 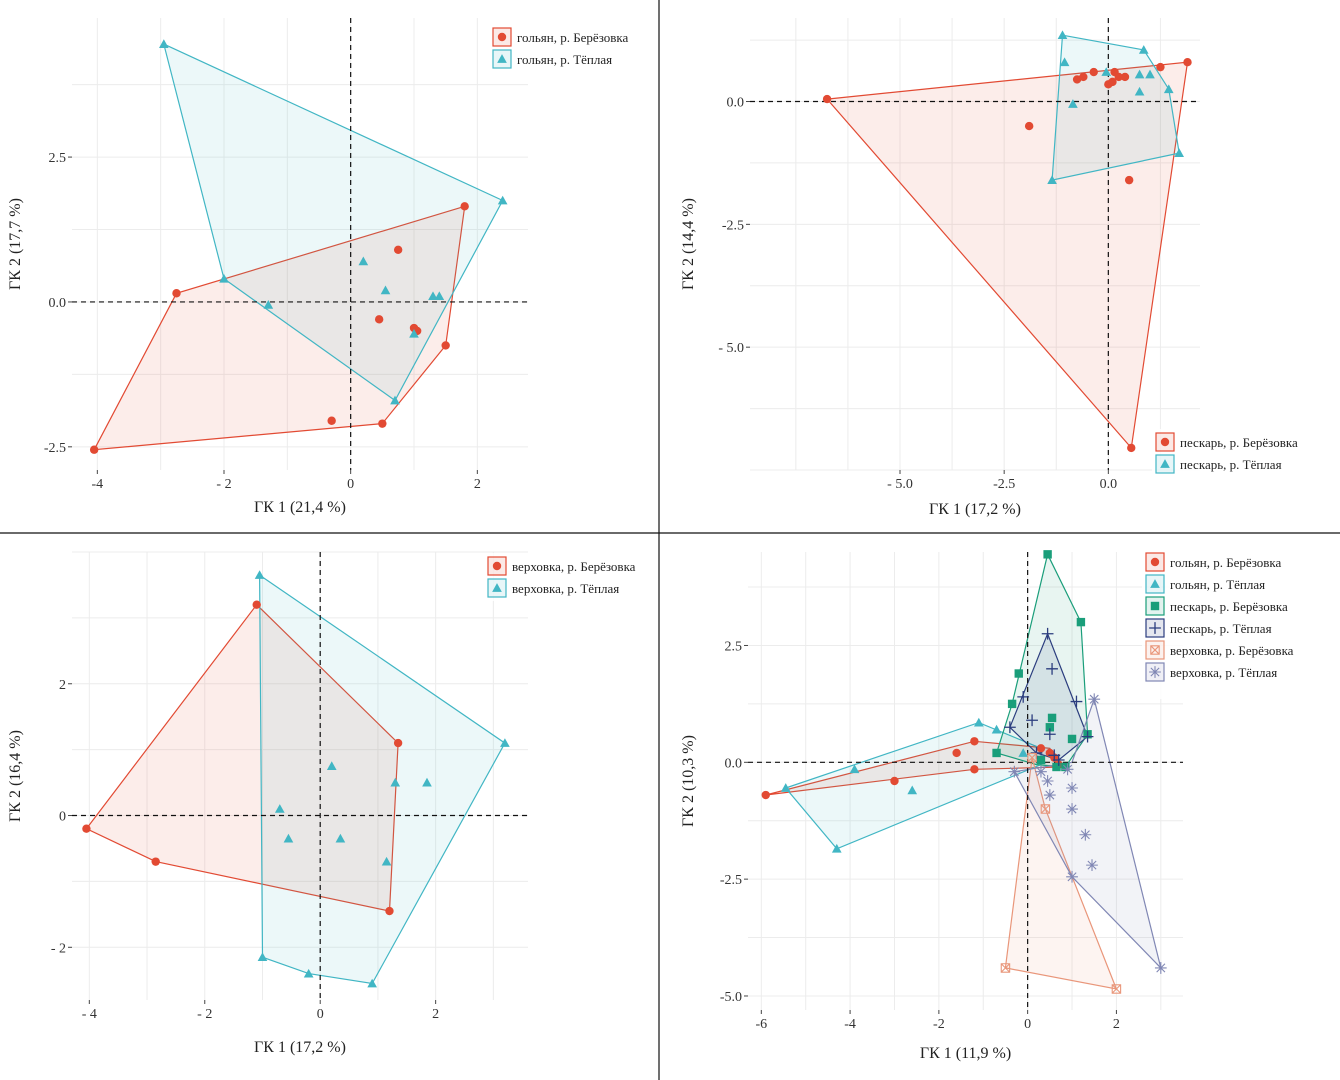 I want to click on legend-label: верховка, р. Тёплая, so click(x=565, y=588).